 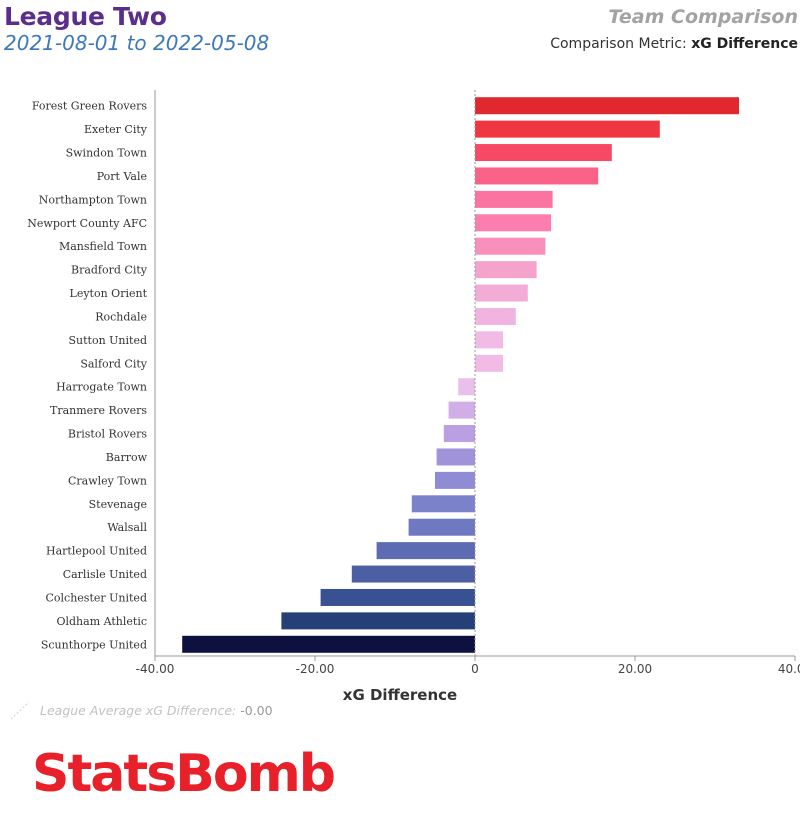 I want to click on category-label: Bradford City, so click(x=109, y=270).